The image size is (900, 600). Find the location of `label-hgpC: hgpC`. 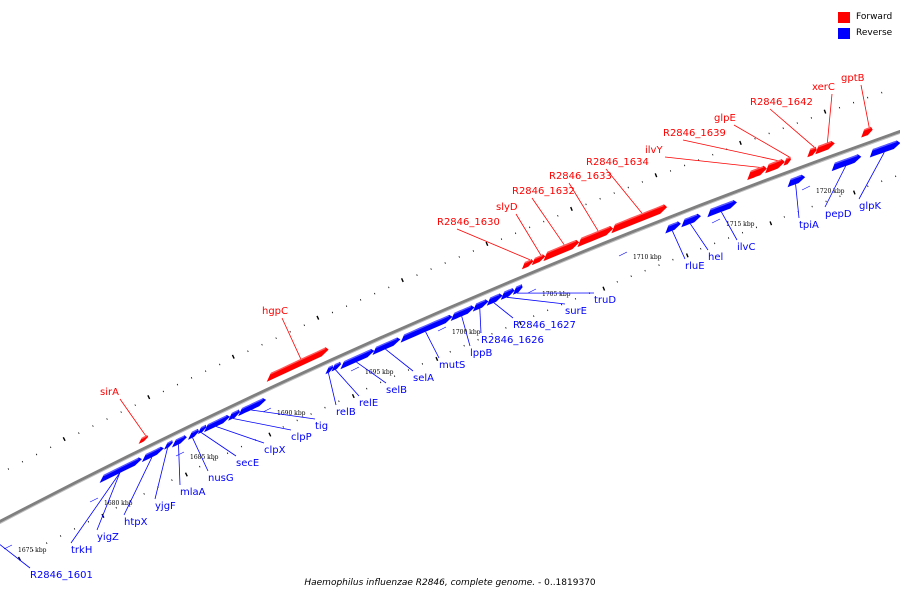

label-hgpC: hgpC is located at coordinates (275, 311).